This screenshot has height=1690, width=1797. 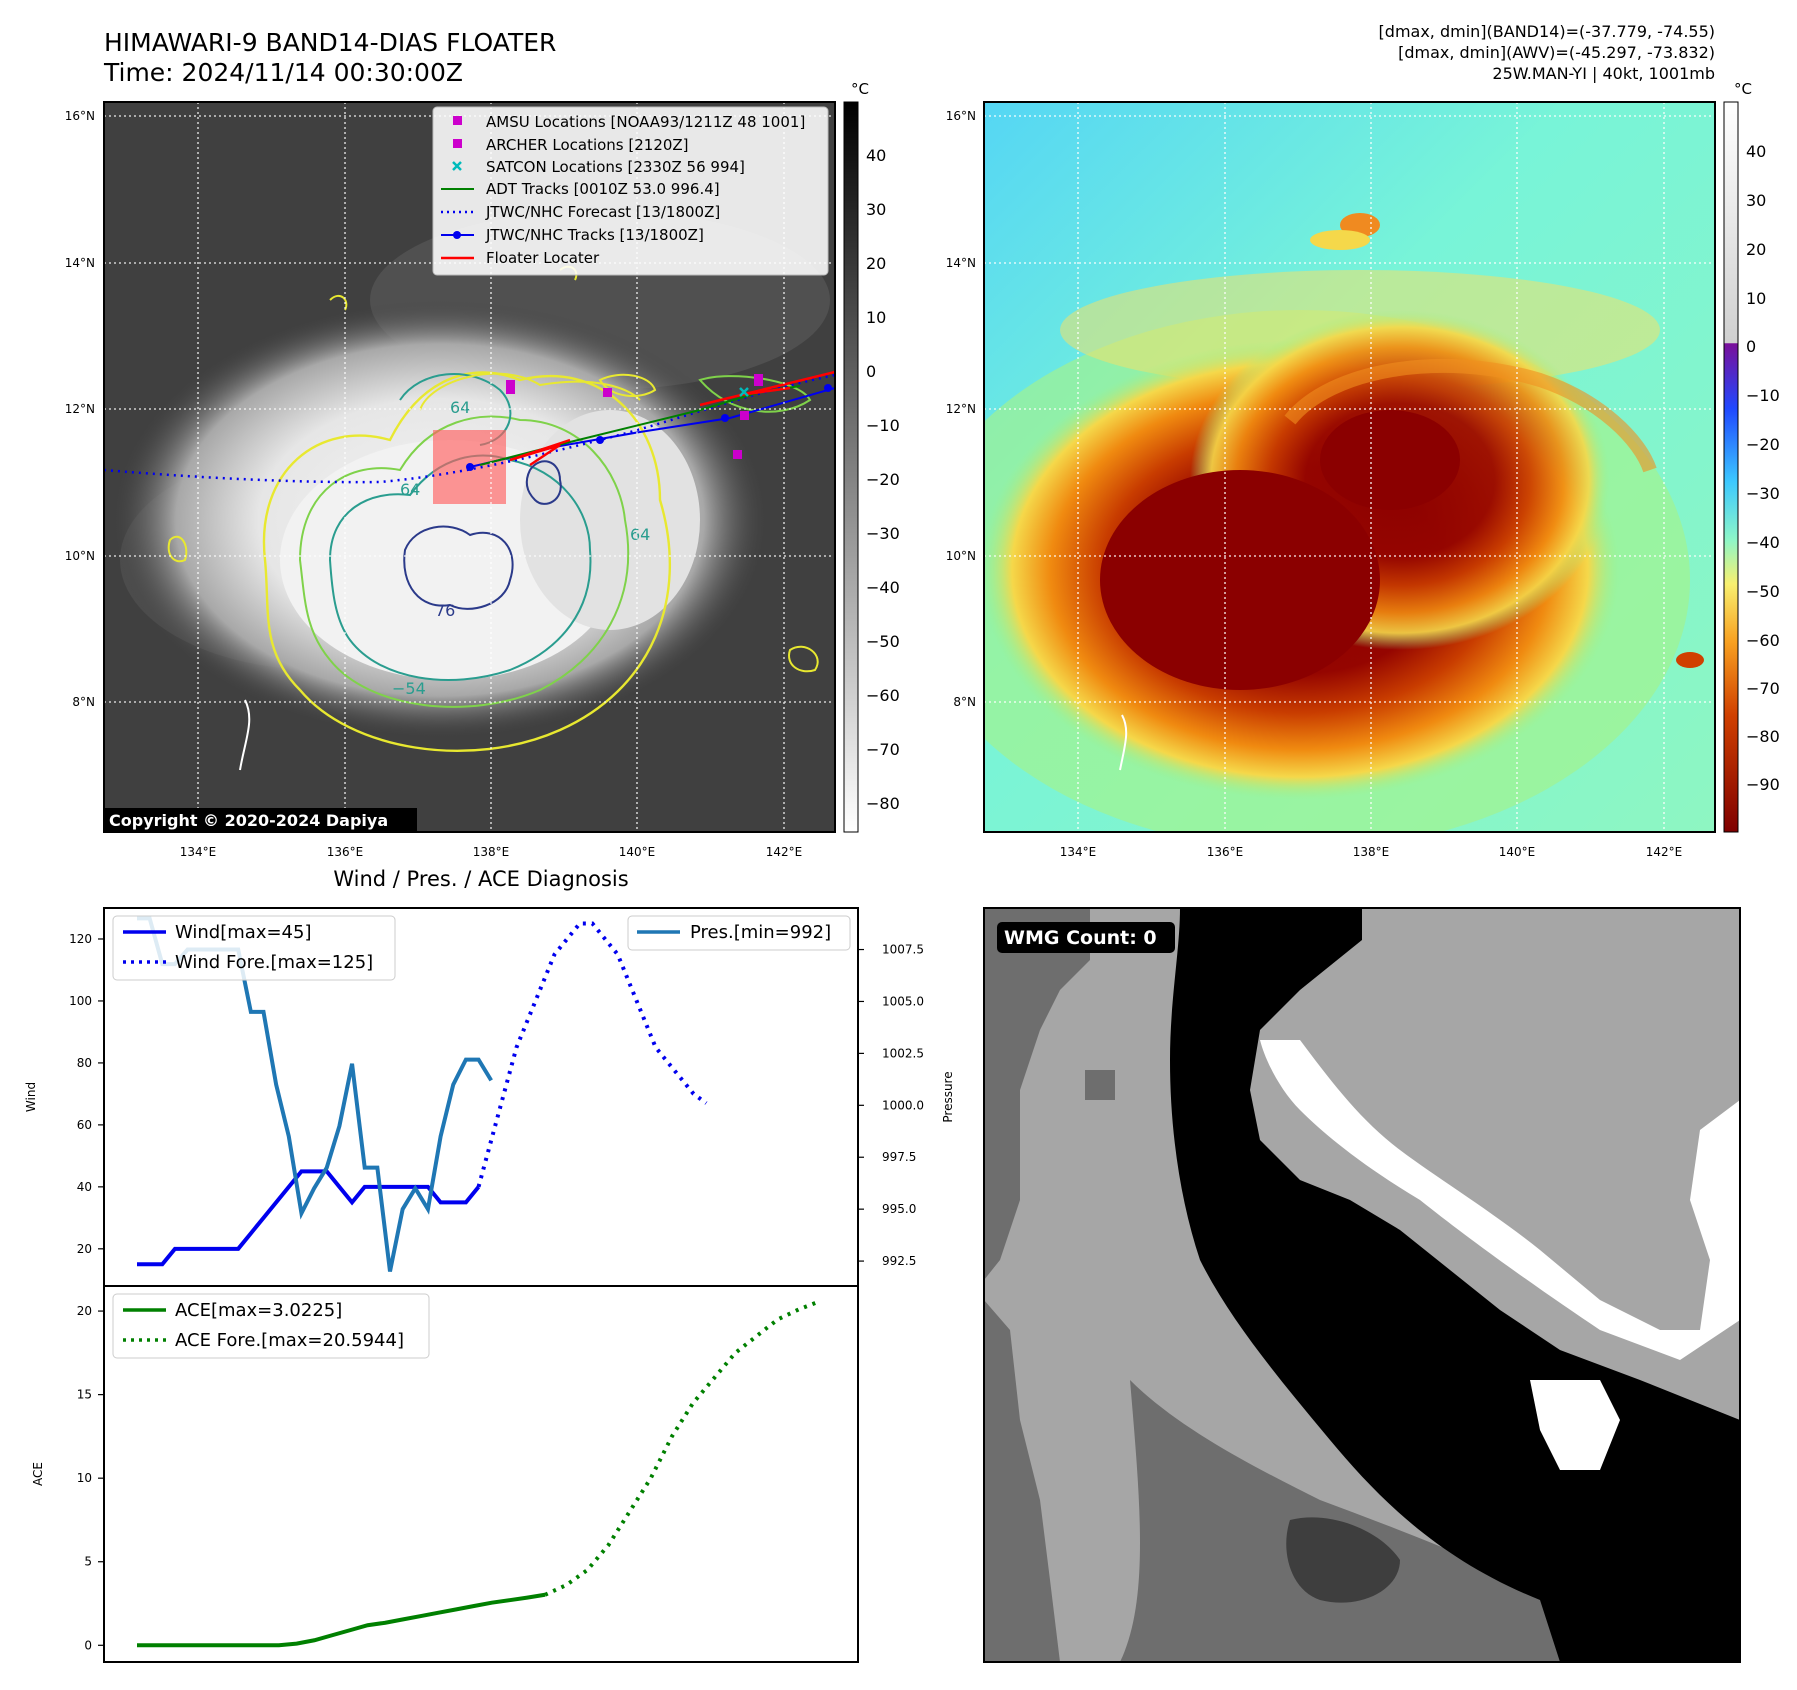 I want to click on contour-label-76: 76, so click(x=445, y=610).